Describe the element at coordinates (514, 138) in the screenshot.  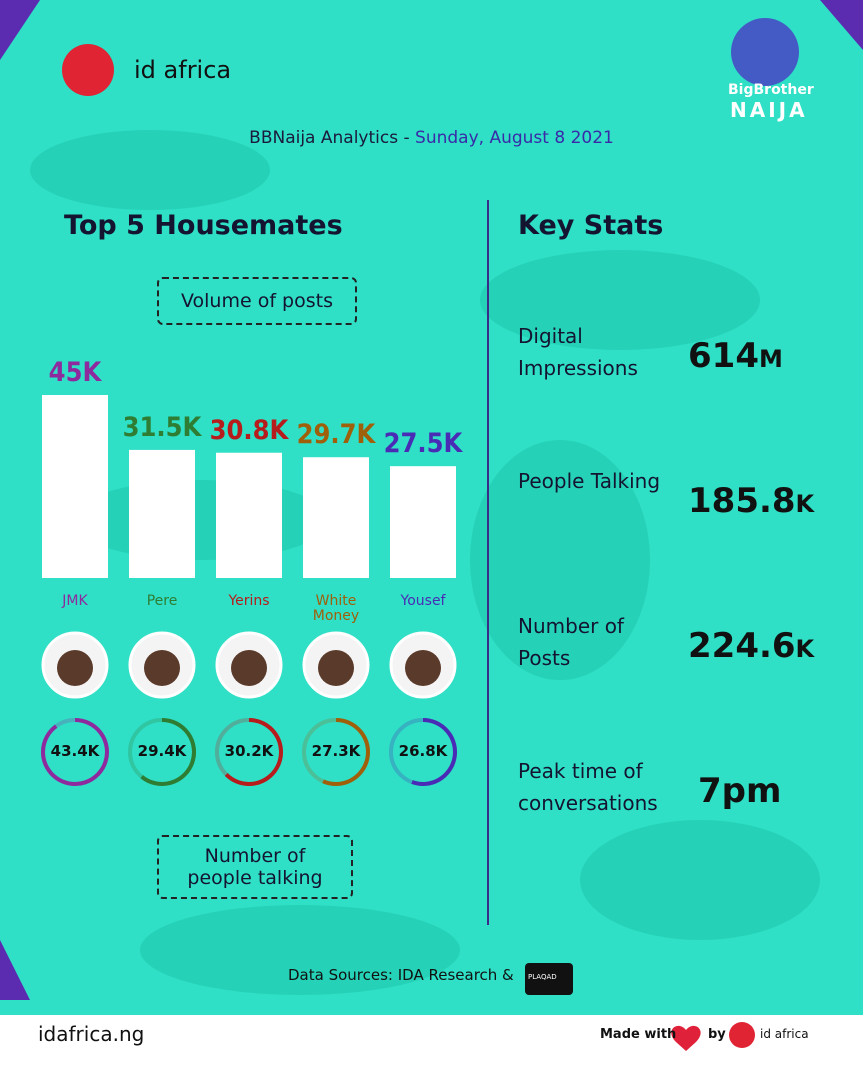
I see `header-date: Sunday, August 8 2021` at that location.